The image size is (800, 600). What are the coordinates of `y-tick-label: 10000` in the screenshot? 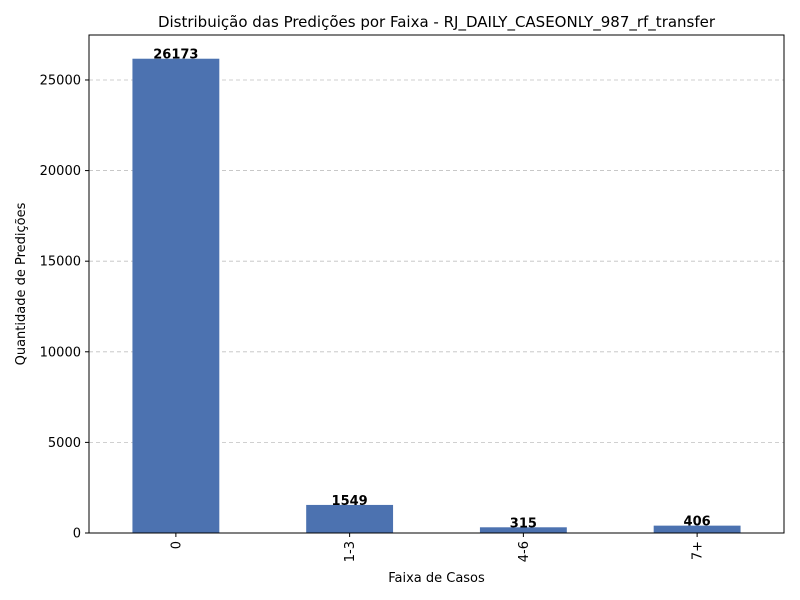 It's located at (60, 352).